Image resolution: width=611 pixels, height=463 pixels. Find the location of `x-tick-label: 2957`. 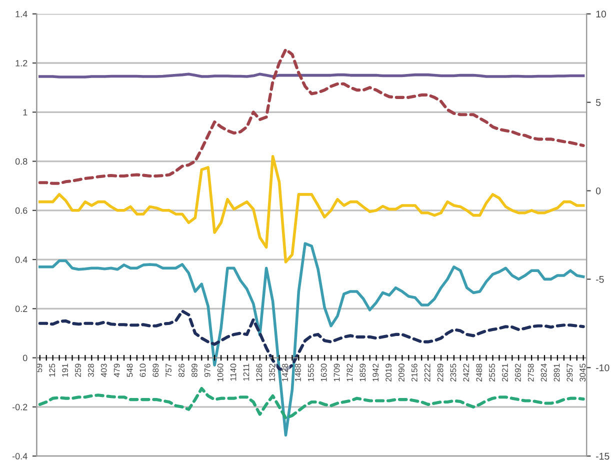

x-tick-label: 2957 is located at coordinates (569, 373).